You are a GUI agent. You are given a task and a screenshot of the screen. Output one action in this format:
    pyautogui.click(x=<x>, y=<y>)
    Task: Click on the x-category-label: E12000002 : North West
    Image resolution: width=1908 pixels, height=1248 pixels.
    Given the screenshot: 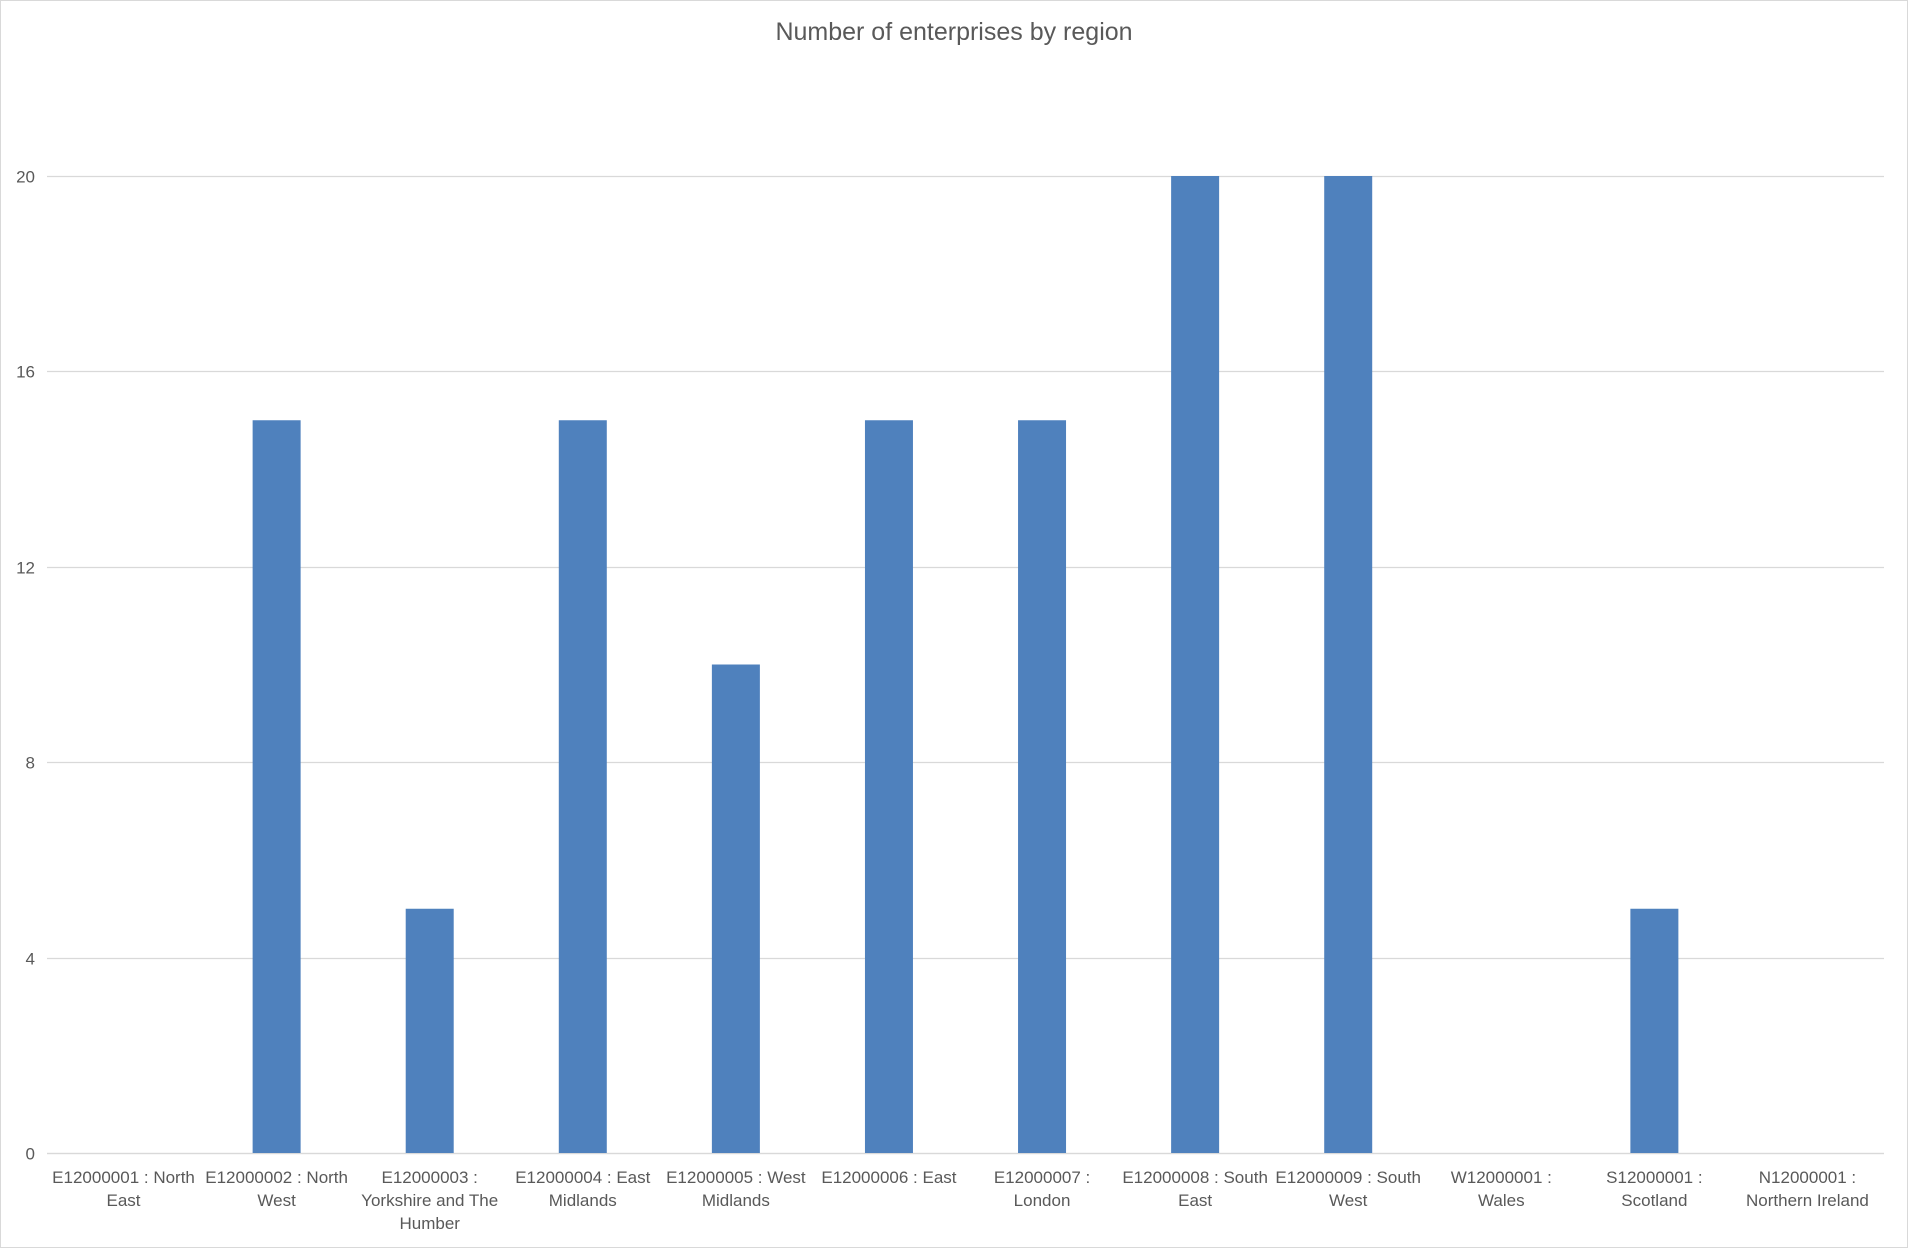 What is the action you would take?
    pyautogui.click(x=276, y=1189)
    